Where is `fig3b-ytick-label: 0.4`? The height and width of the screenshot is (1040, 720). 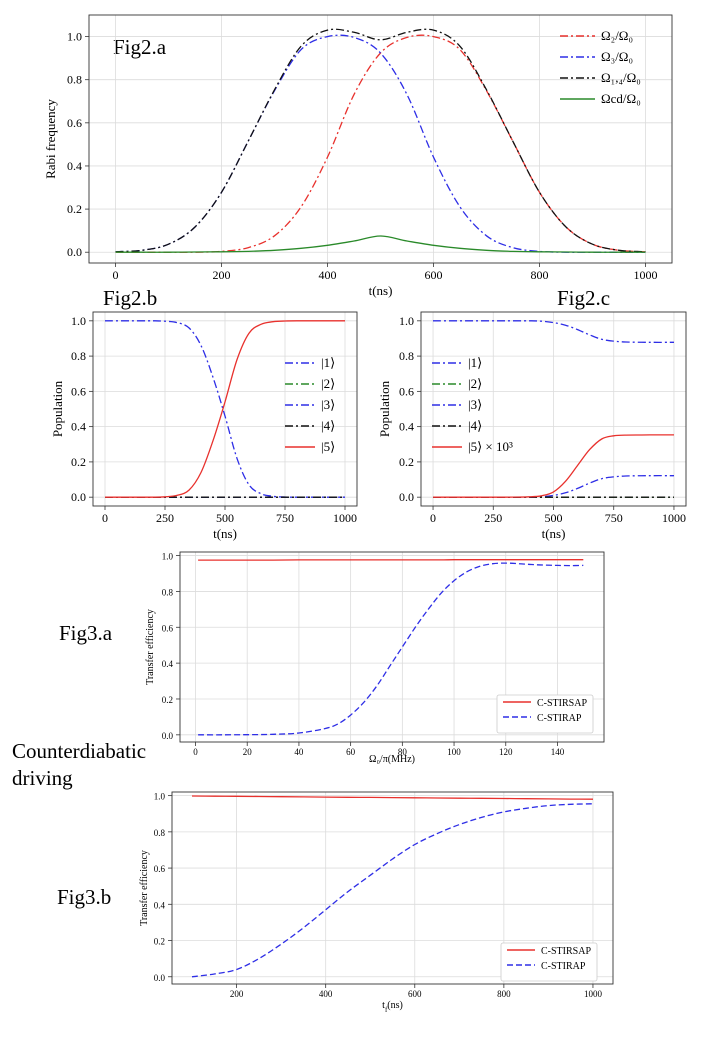
fig3b-ytick-label: 0.4 is located at coordinates (160, 905).